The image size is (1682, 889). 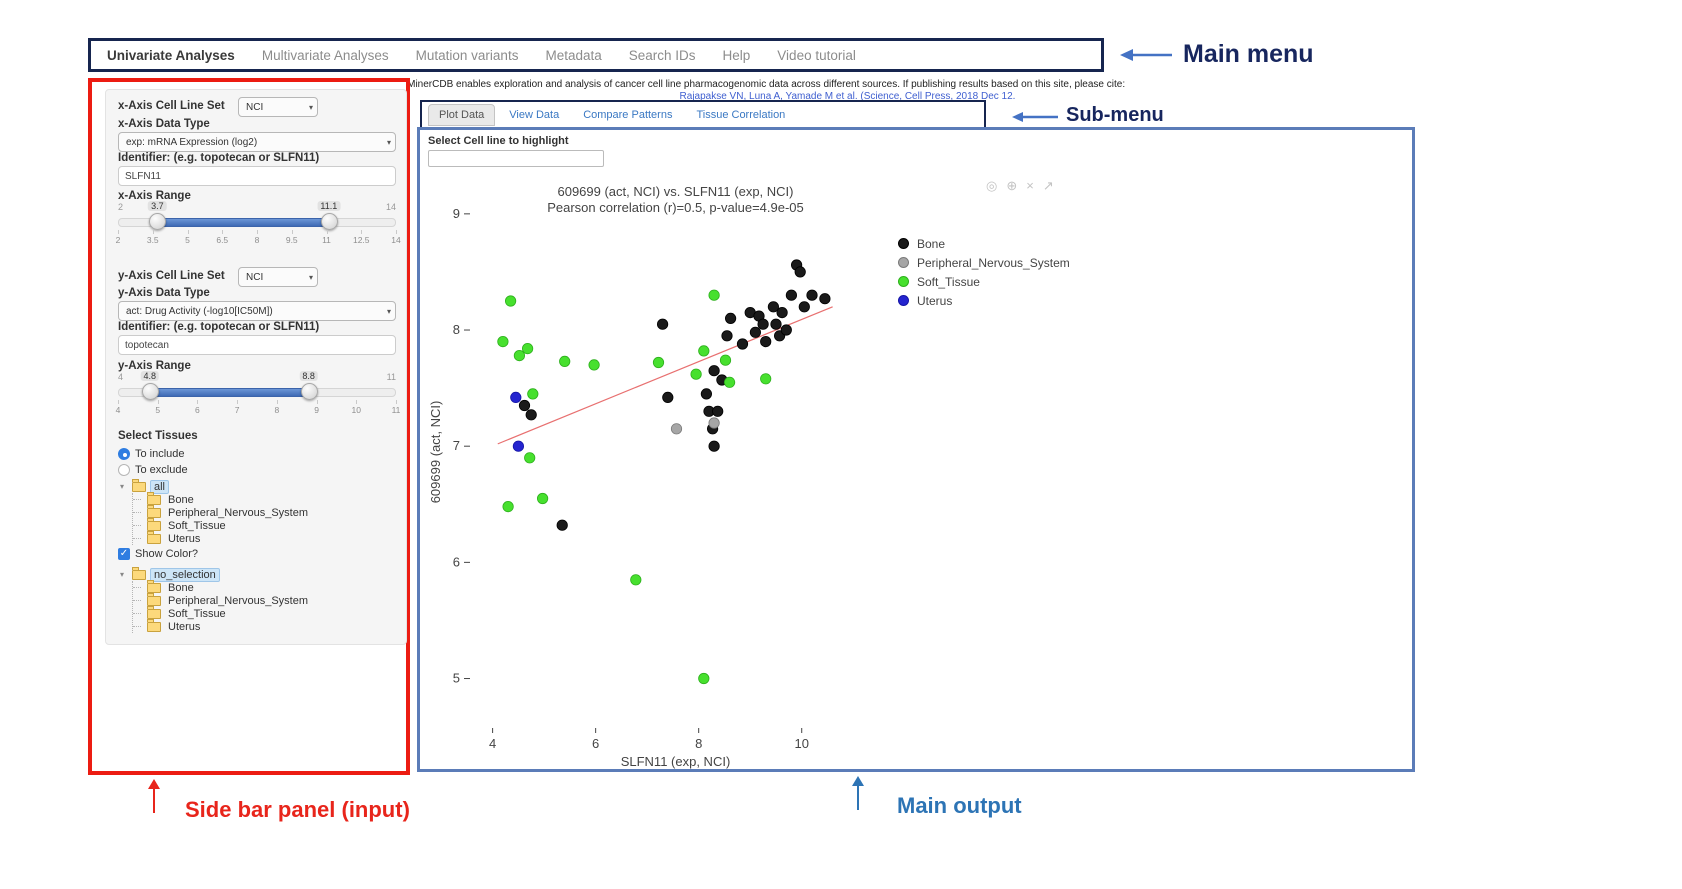 I want to click on arrow-left-icon, so click(x=1035, y=117).